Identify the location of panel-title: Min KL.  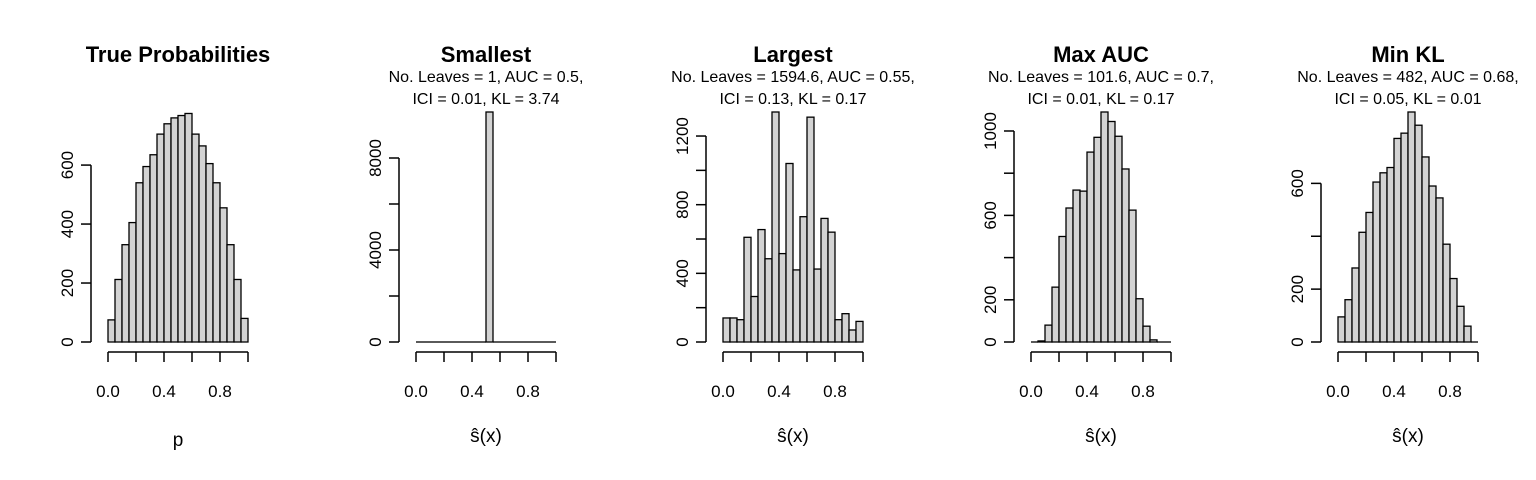
(1407, 54).